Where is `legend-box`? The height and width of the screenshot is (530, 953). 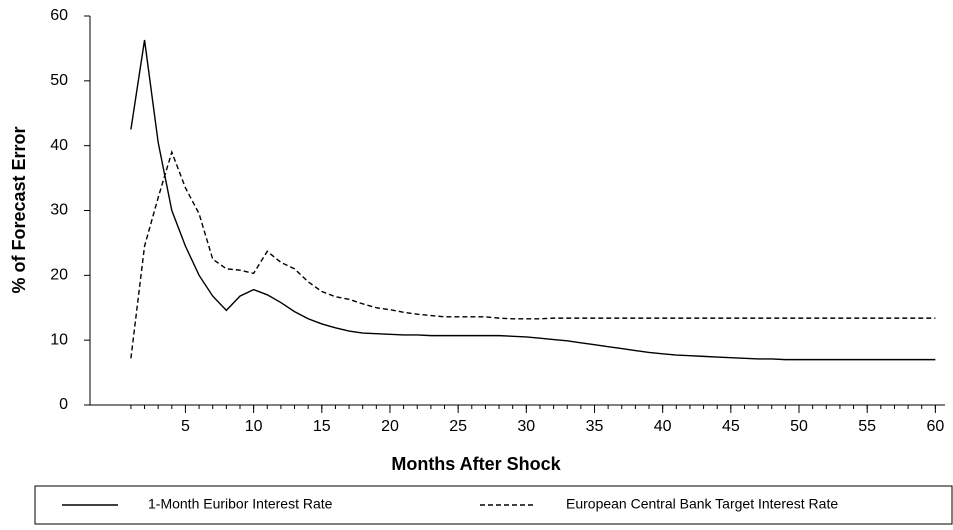 legend-box is located at coordinates (493, 505).